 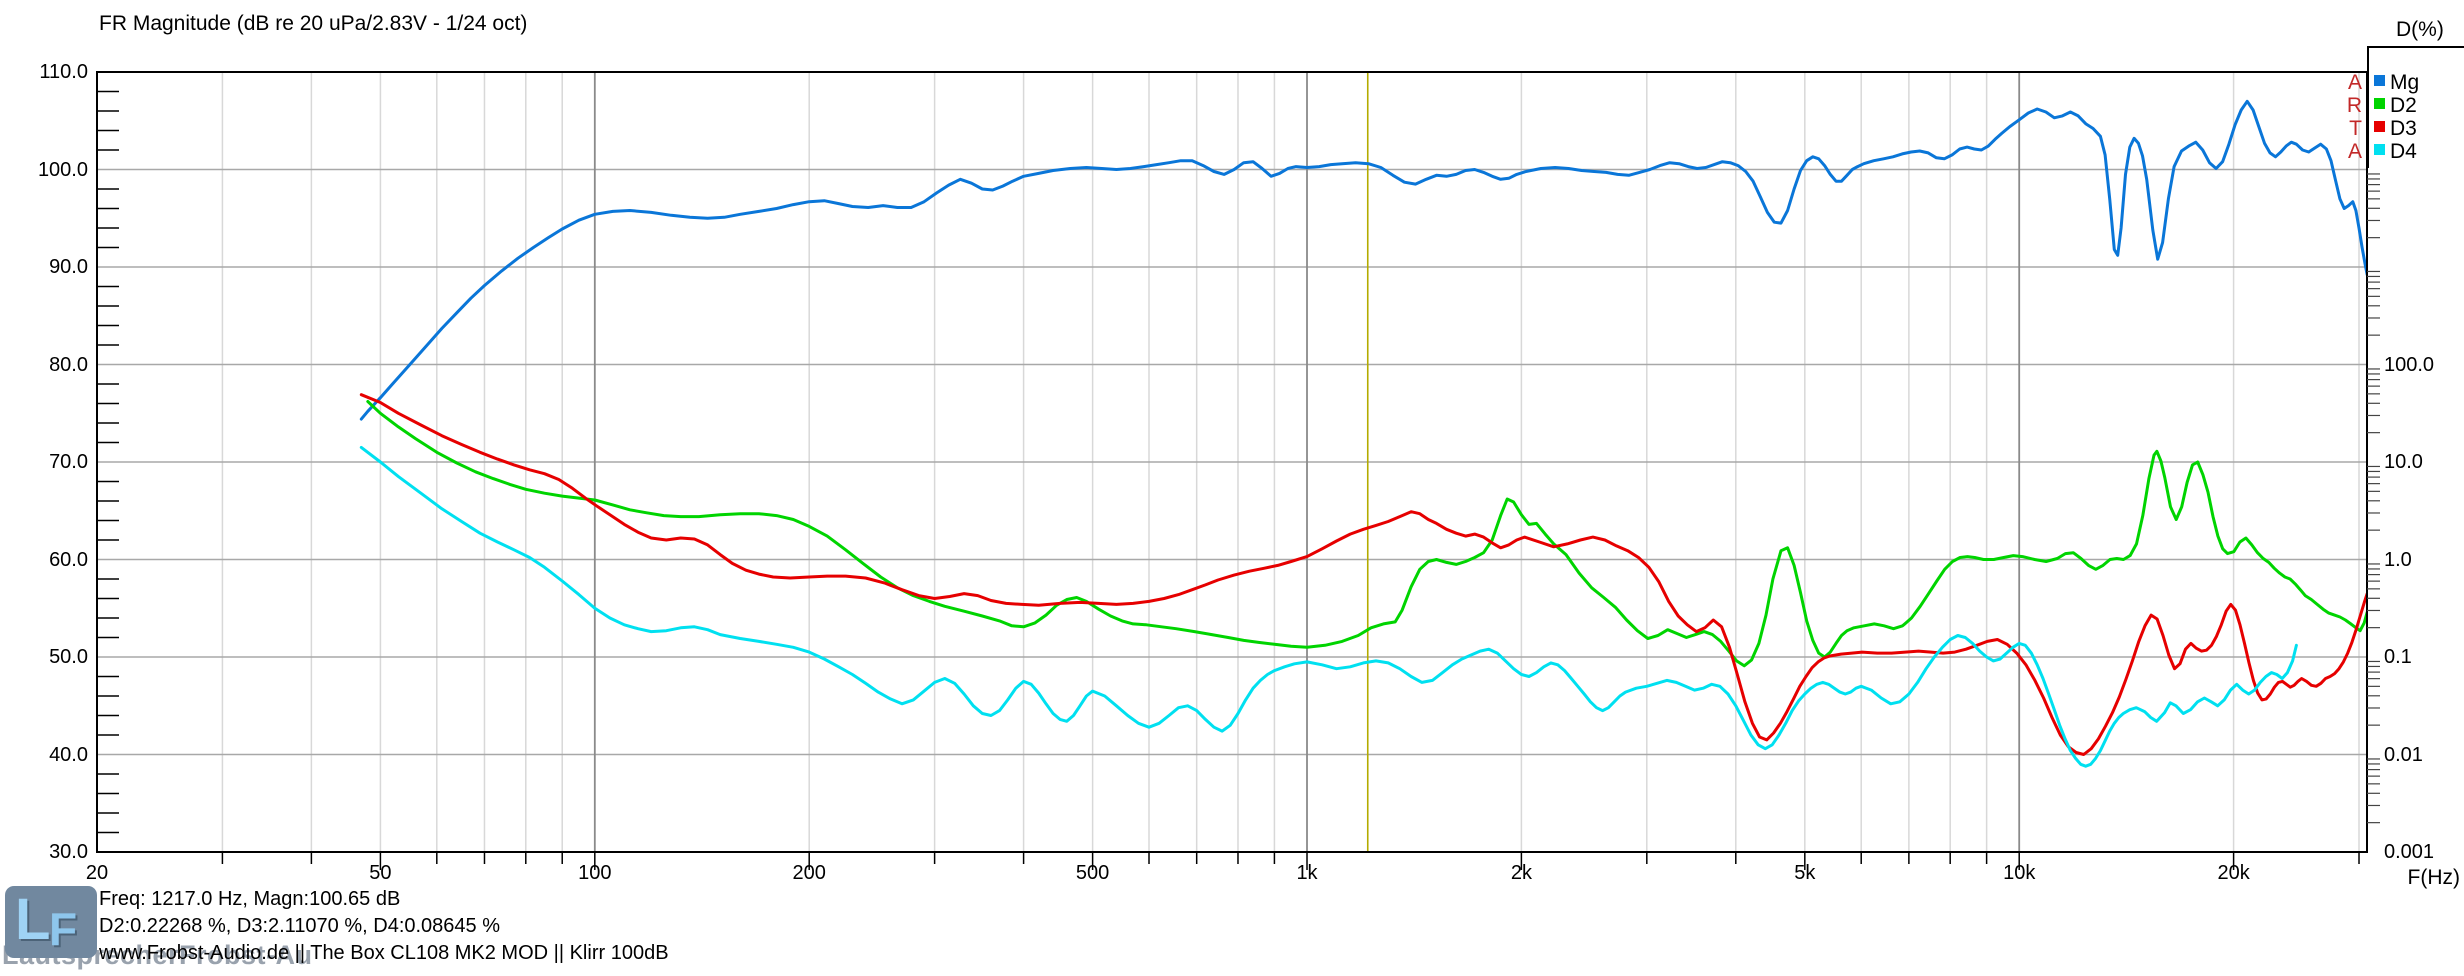 I want to click on logo-letter-l: L, so click(x=33, y=919).